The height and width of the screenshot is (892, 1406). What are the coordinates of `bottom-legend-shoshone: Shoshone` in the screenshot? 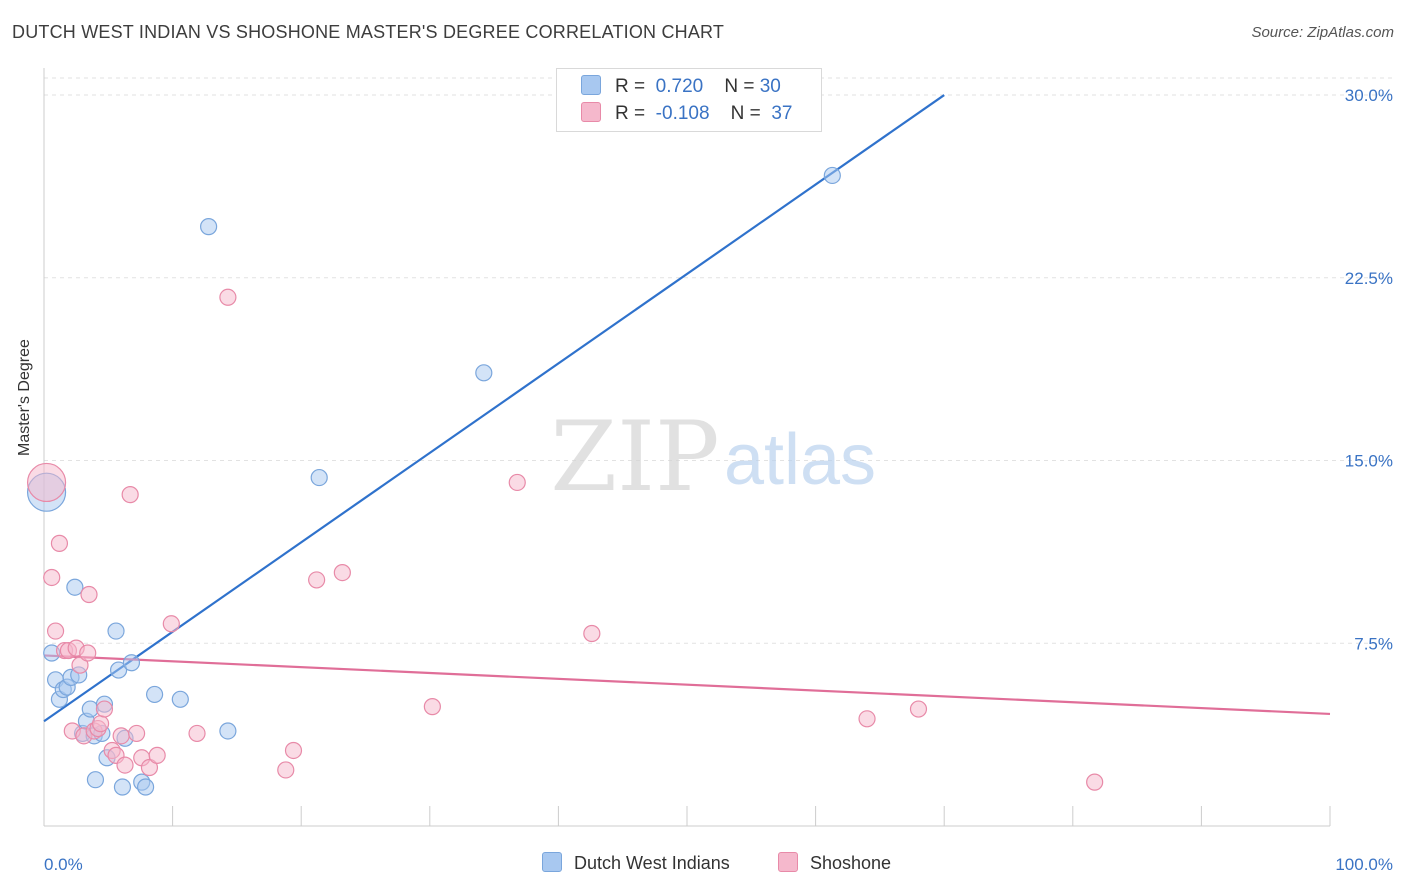 It's located at (834, 863).